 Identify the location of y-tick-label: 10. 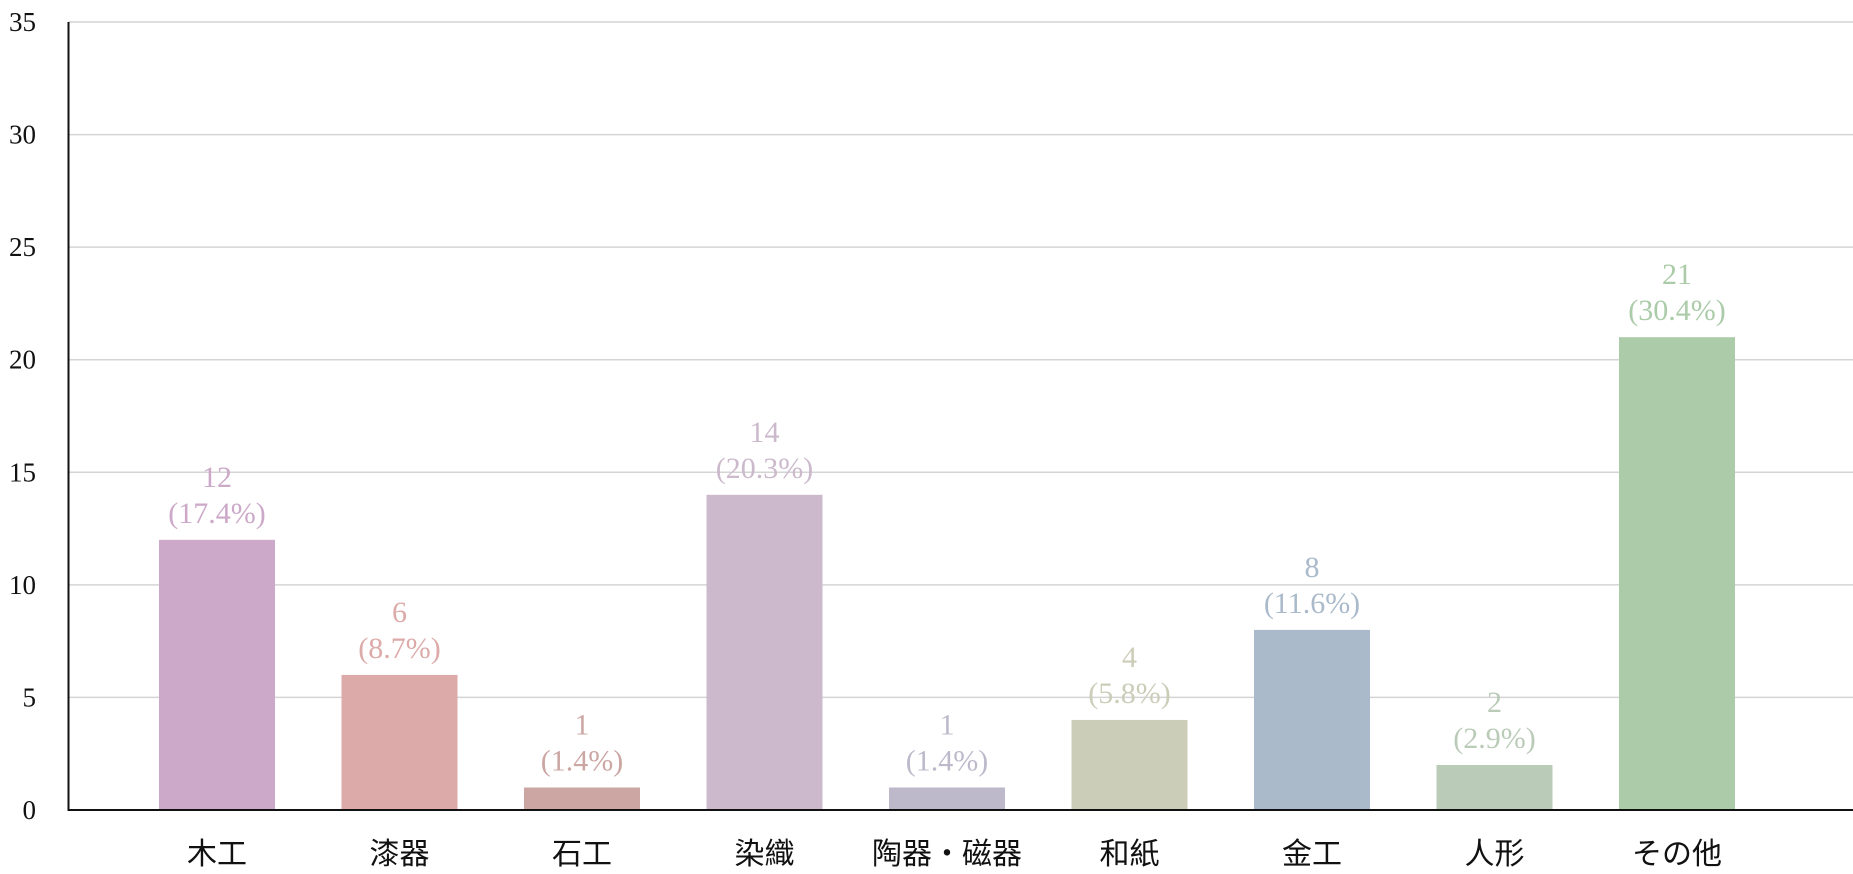
(22, 585).